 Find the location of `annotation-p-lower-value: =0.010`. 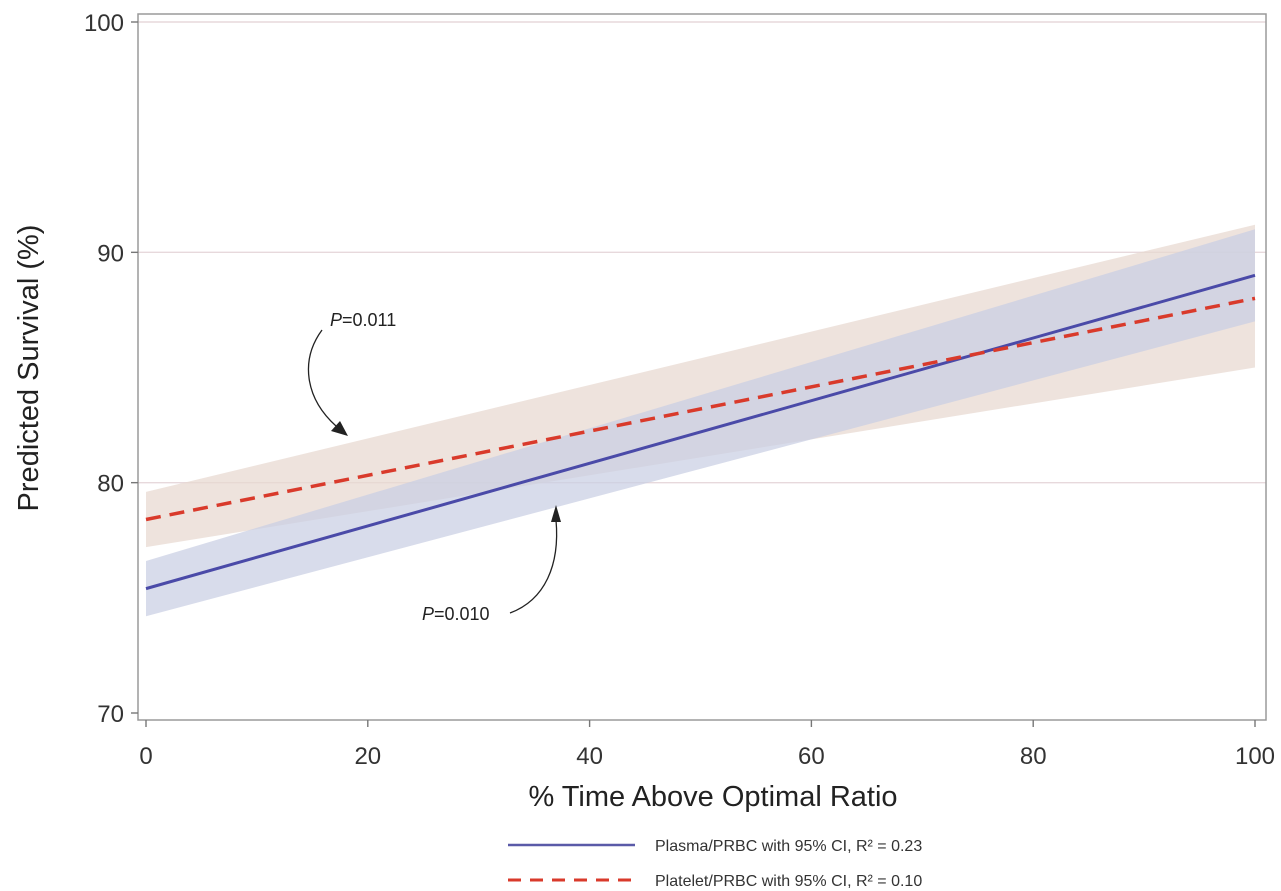

annotation-p-lower-value: =0.010 is located at coordinates (462, 614).